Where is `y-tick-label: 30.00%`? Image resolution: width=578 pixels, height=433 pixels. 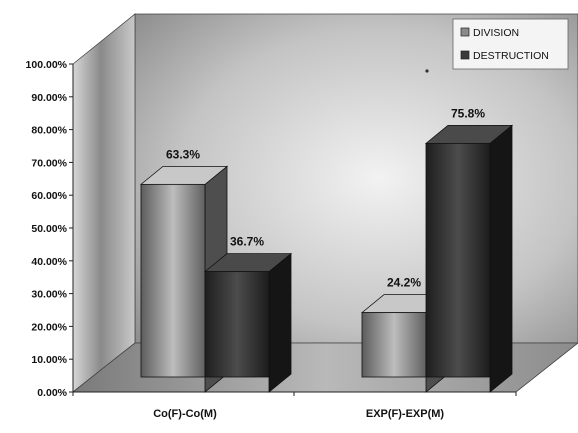
y-tick-label: 30.00% is located at coordinates (49, 295).